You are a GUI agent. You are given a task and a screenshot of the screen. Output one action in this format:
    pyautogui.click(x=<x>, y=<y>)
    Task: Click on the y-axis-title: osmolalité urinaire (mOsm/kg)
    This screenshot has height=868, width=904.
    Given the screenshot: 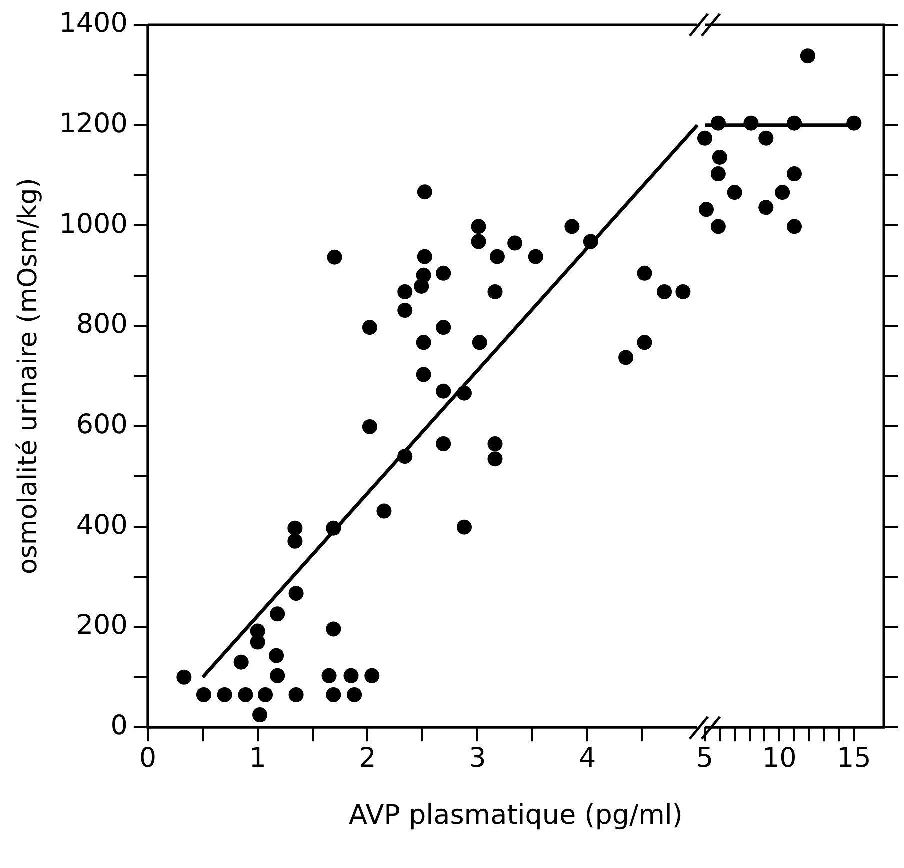 What is the action you would take?
    pyautogui.click(x=28, y=376)
    